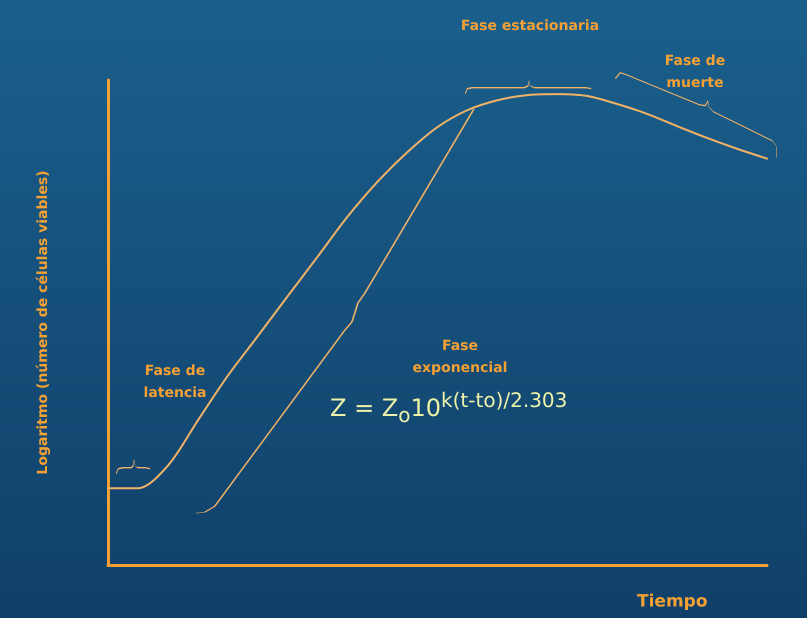  I want to click on annotation: Fase de latencia, so click(175, 382).